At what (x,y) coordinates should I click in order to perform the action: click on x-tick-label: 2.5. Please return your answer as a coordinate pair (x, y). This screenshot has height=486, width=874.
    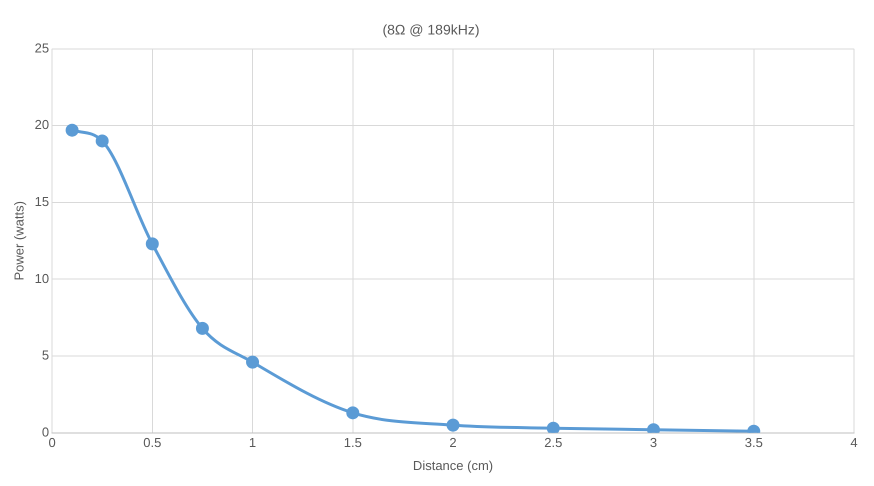
    Looking at the image, I should click on (553, 442).